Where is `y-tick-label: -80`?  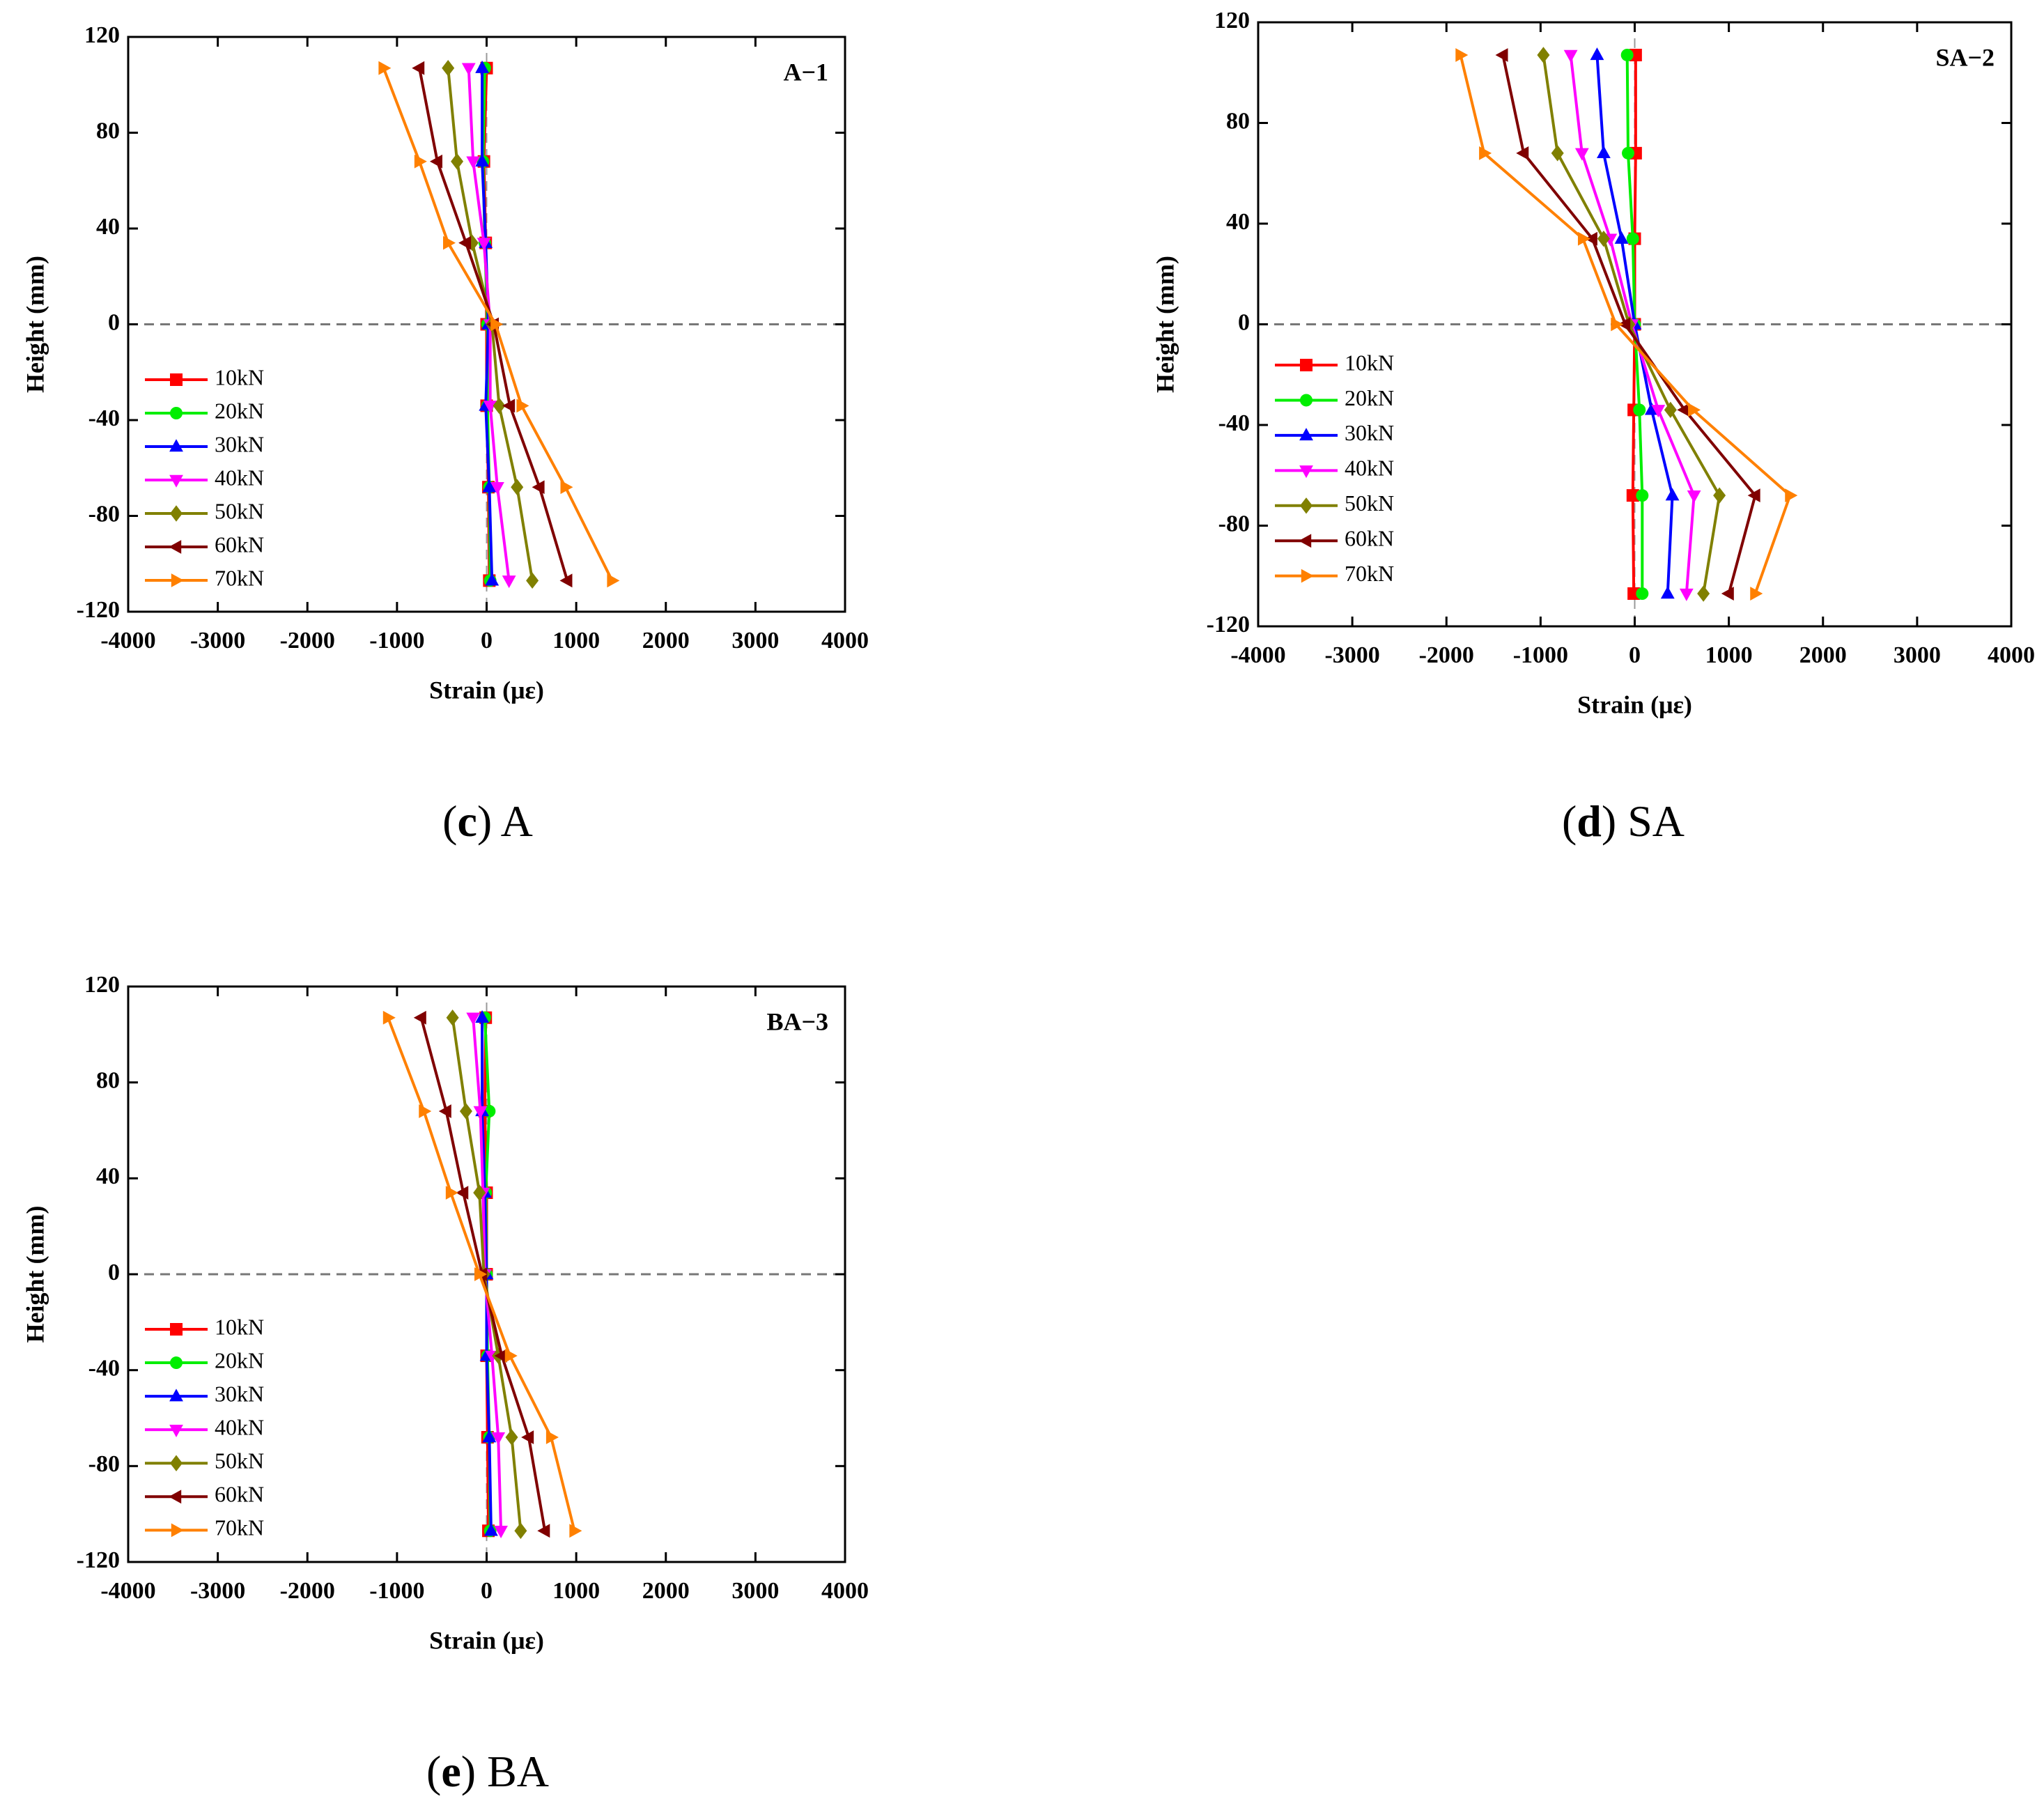
y-tick-label: -80 is located at coordinates (104, 1464).